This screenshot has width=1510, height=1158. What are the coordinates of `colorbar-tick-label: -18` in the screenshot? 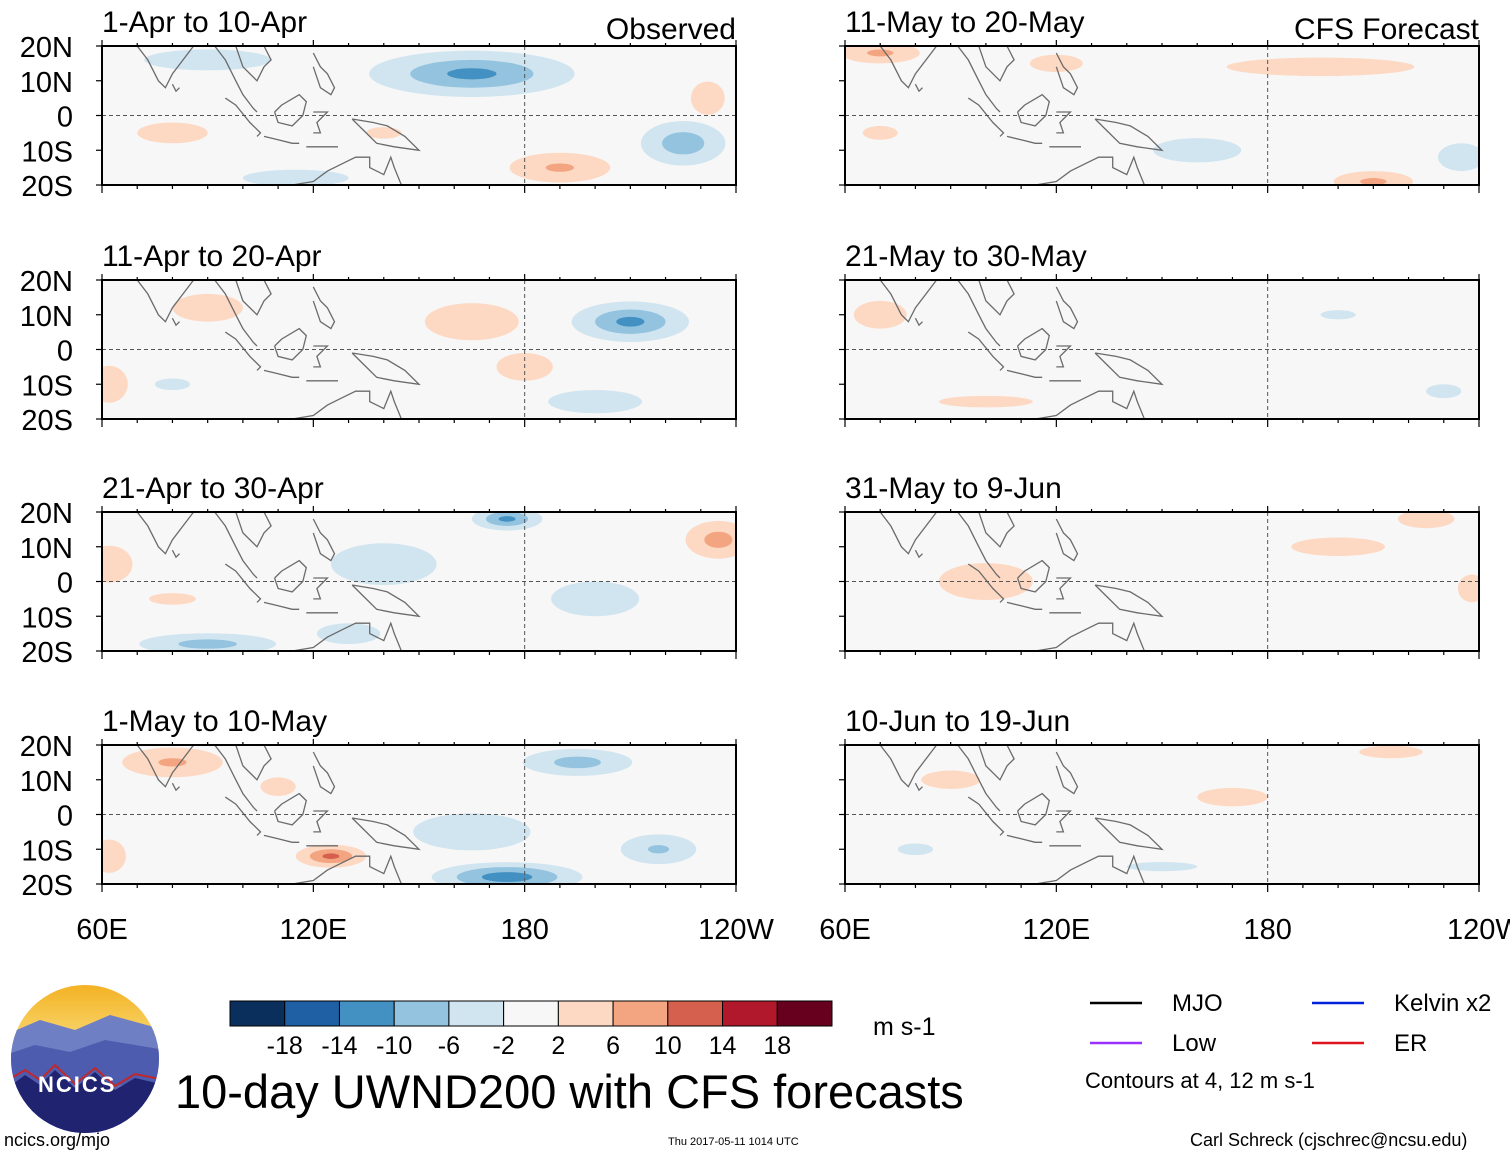 It's located at (285, 1046).